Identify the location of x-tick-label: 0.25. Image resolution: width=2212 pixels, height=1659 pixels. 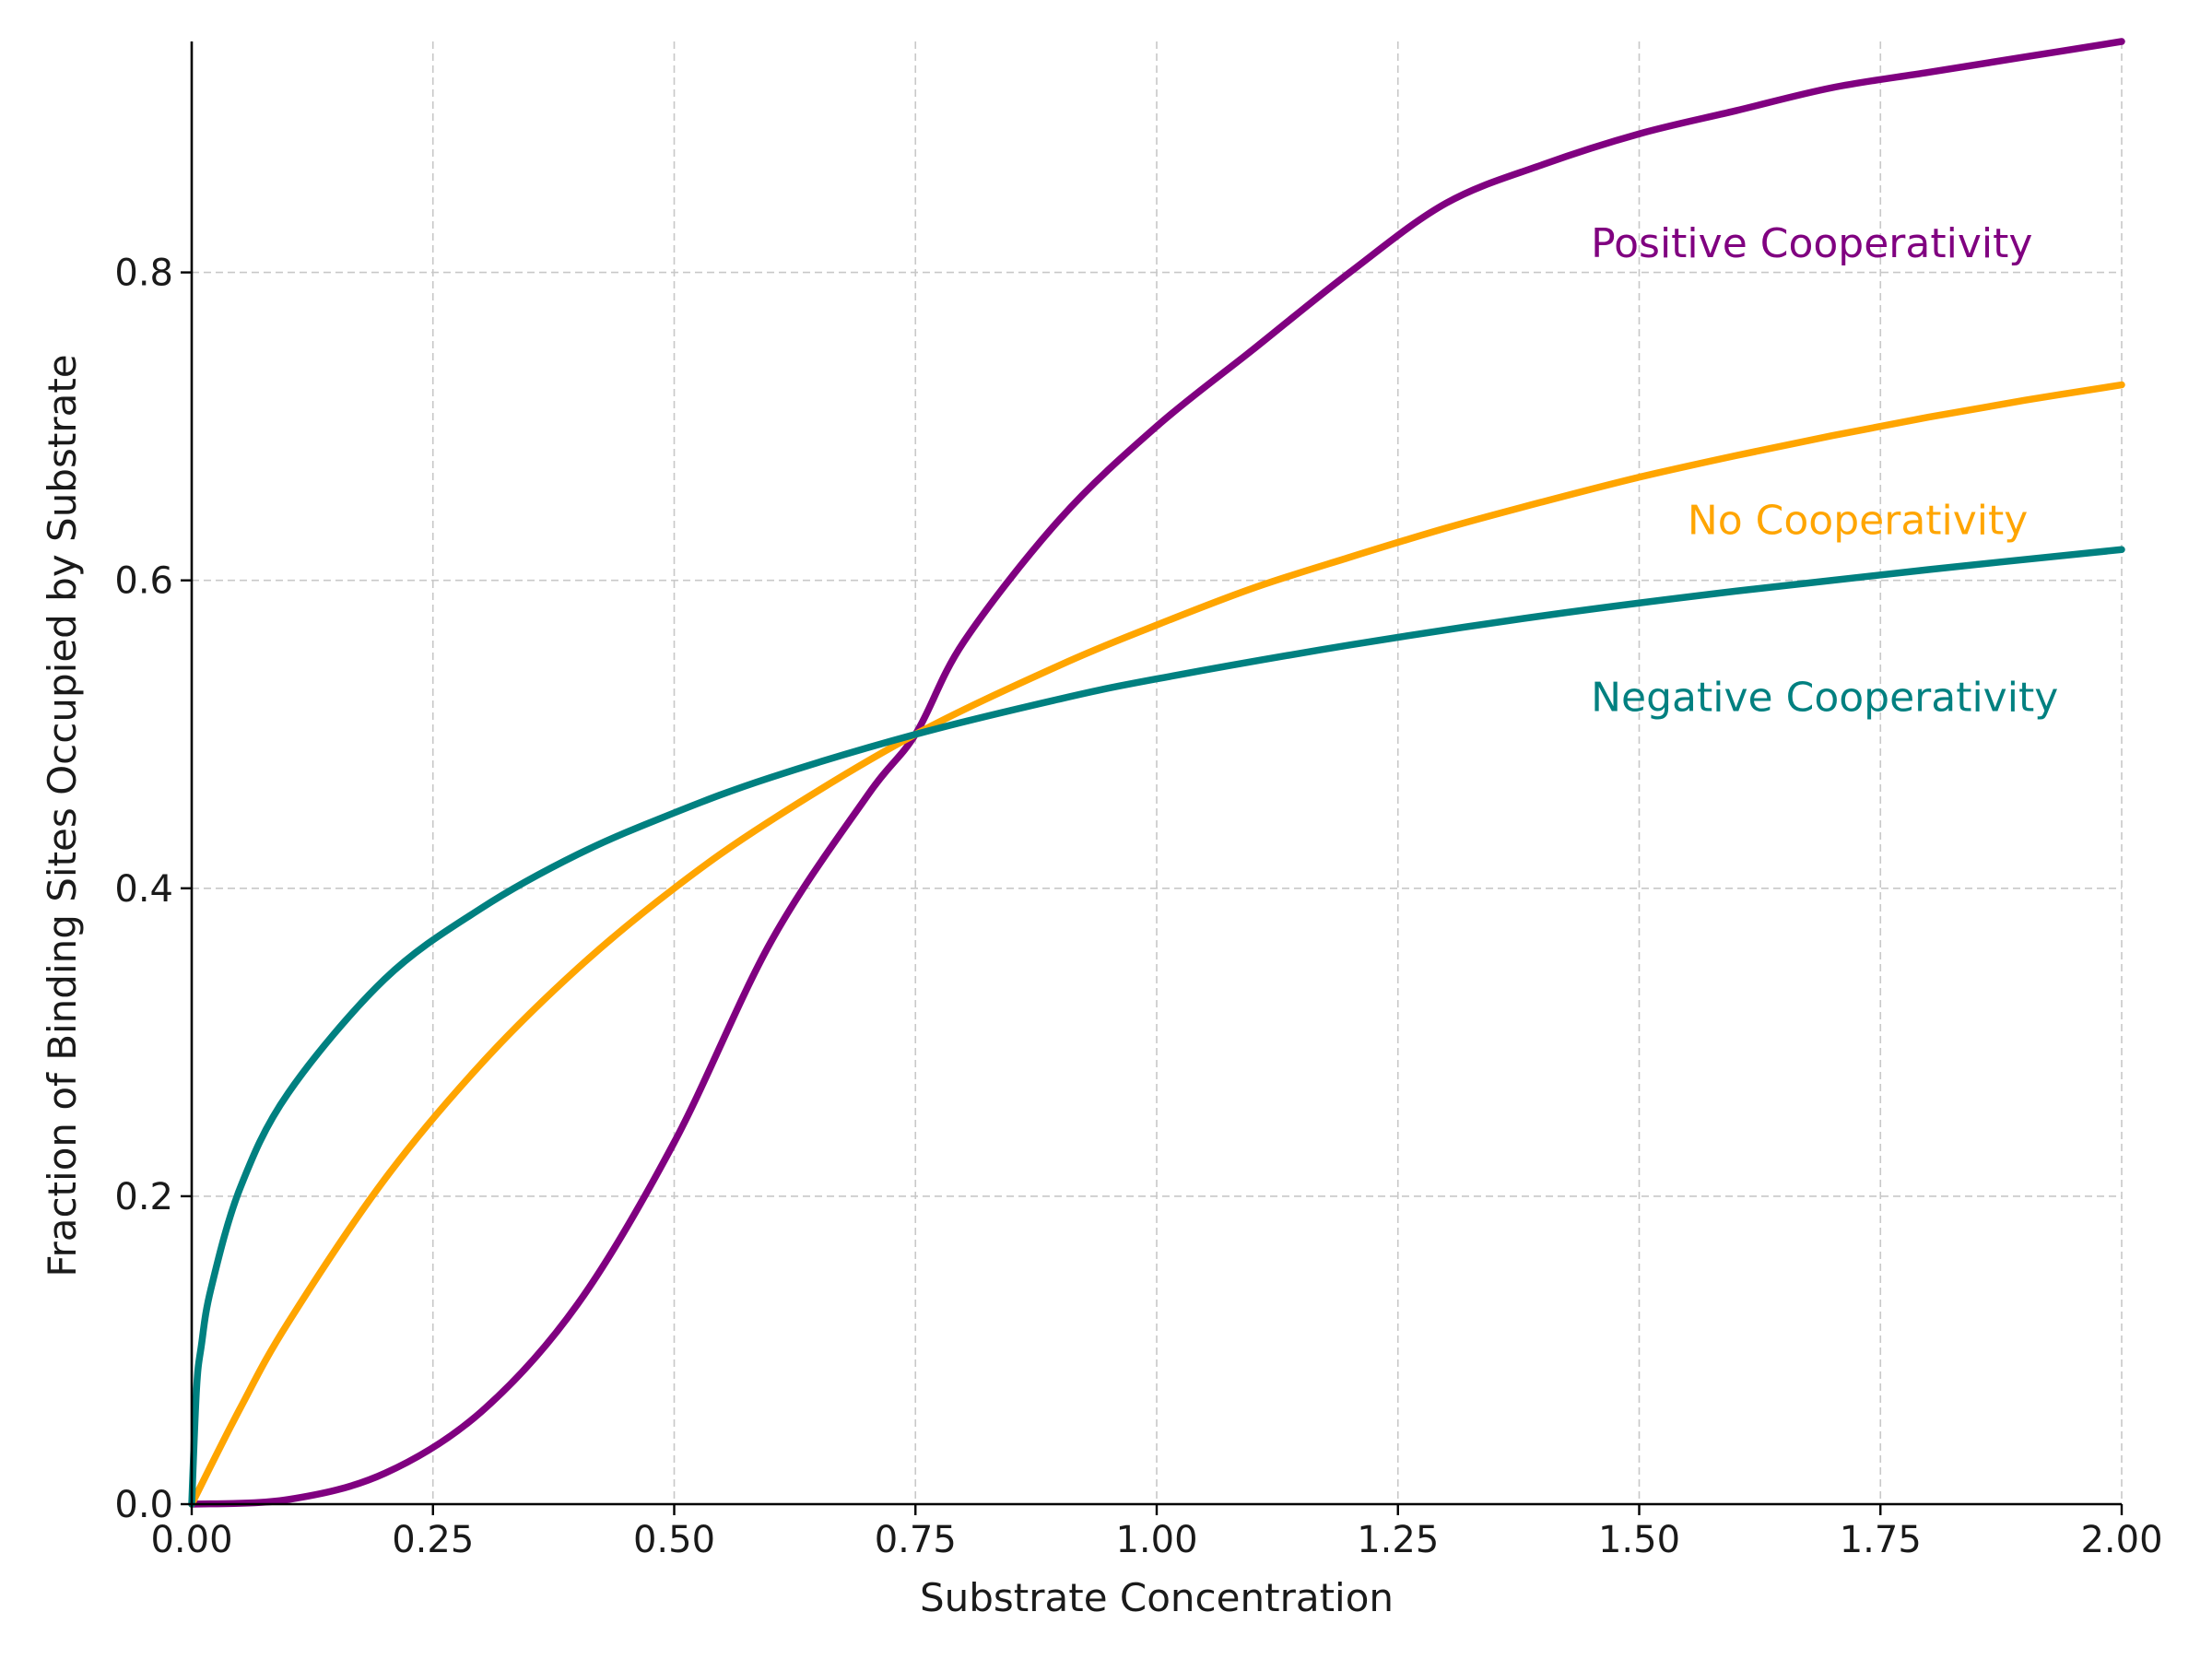
(433, 1540).